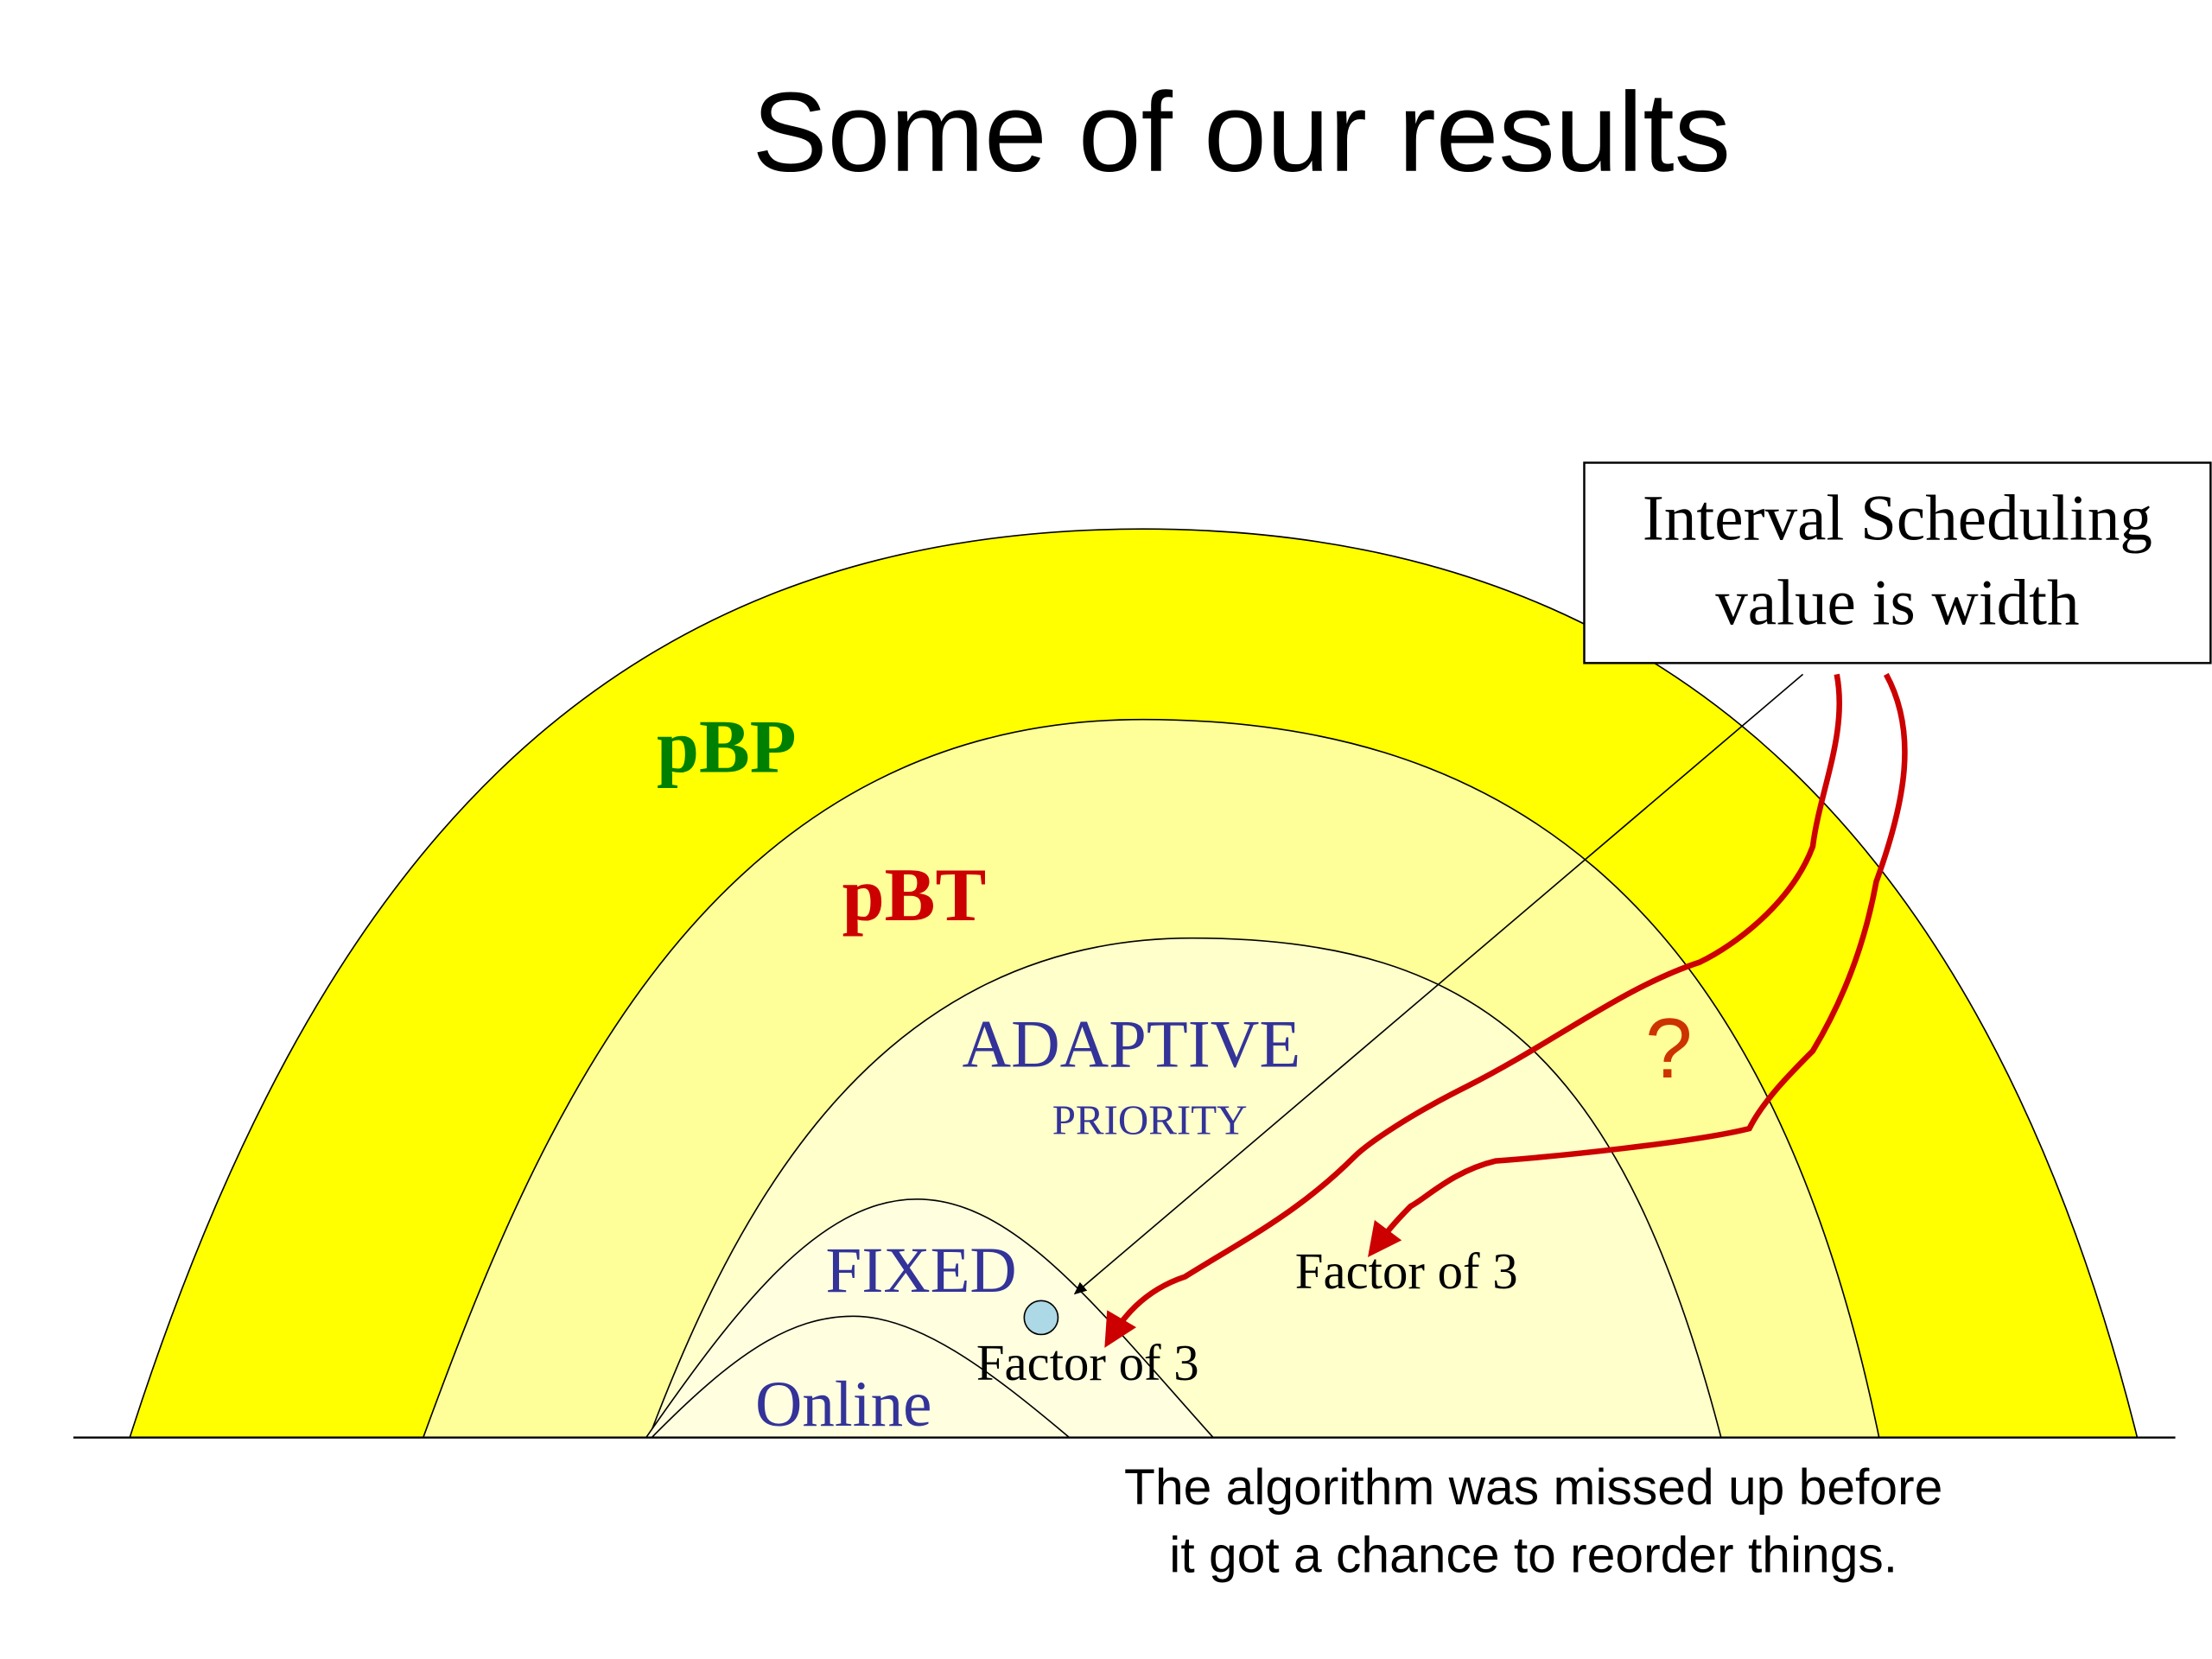  What do you see at coordinates (1533, 1487) in the screenshot?
I see `caption: The algorithm was missed up before` at bounding box center [1533, 1487].